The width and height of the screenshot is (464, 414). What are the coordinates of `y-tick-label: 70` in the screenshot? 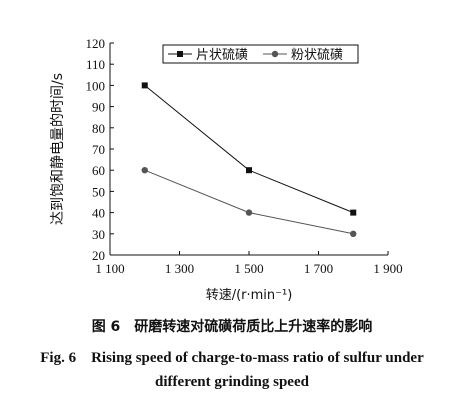 It's located at (98, 149).